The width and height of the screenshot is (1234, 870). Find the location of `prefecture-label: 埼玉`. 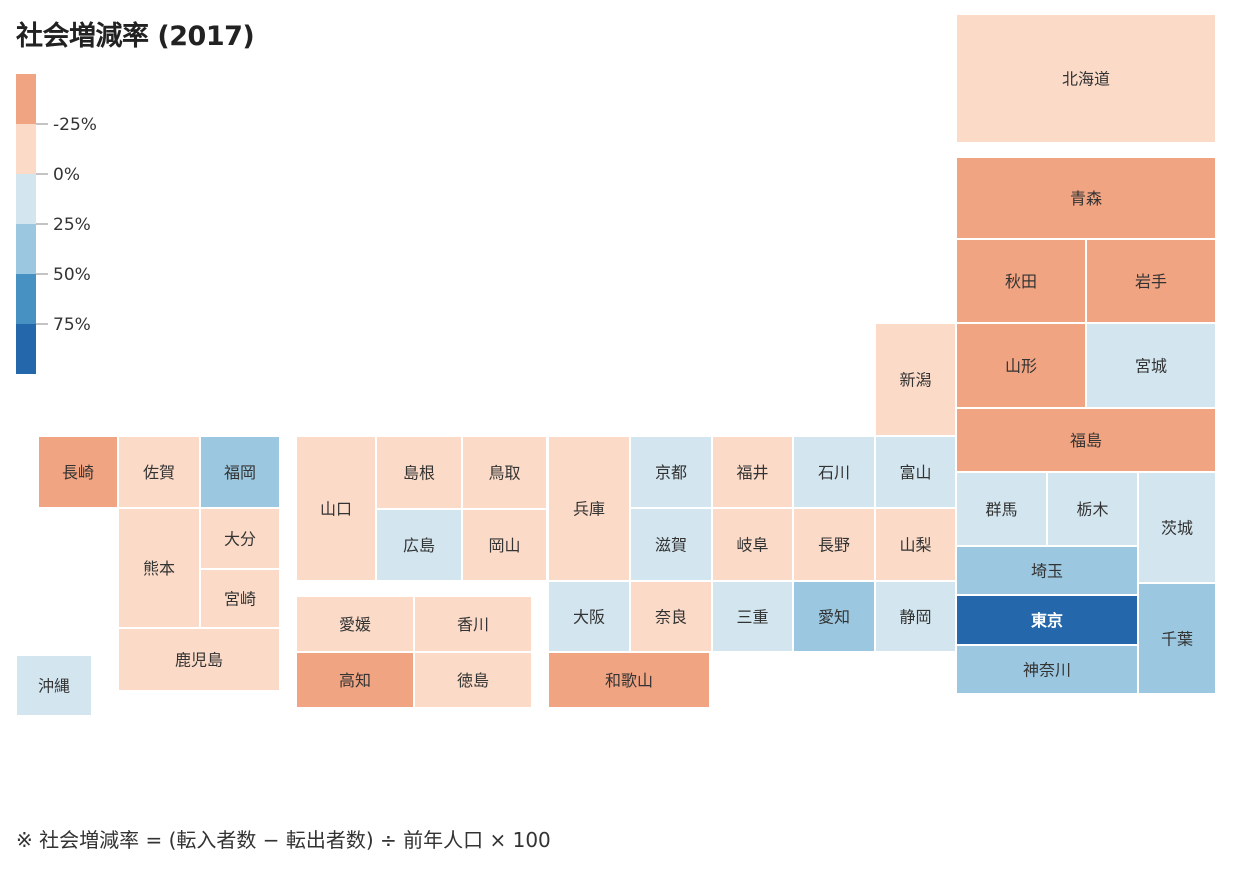

prefecture-label: 埼玉 is located at coordinates (1047, 571).